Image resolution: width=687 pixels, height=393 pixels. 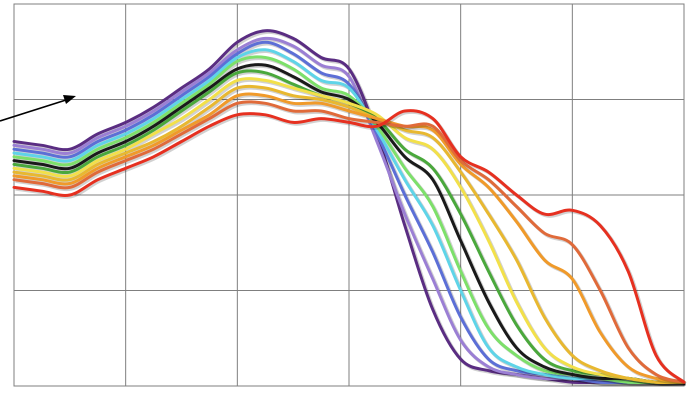 I want to click on annotation-arrow, so click(x=38, y=108).